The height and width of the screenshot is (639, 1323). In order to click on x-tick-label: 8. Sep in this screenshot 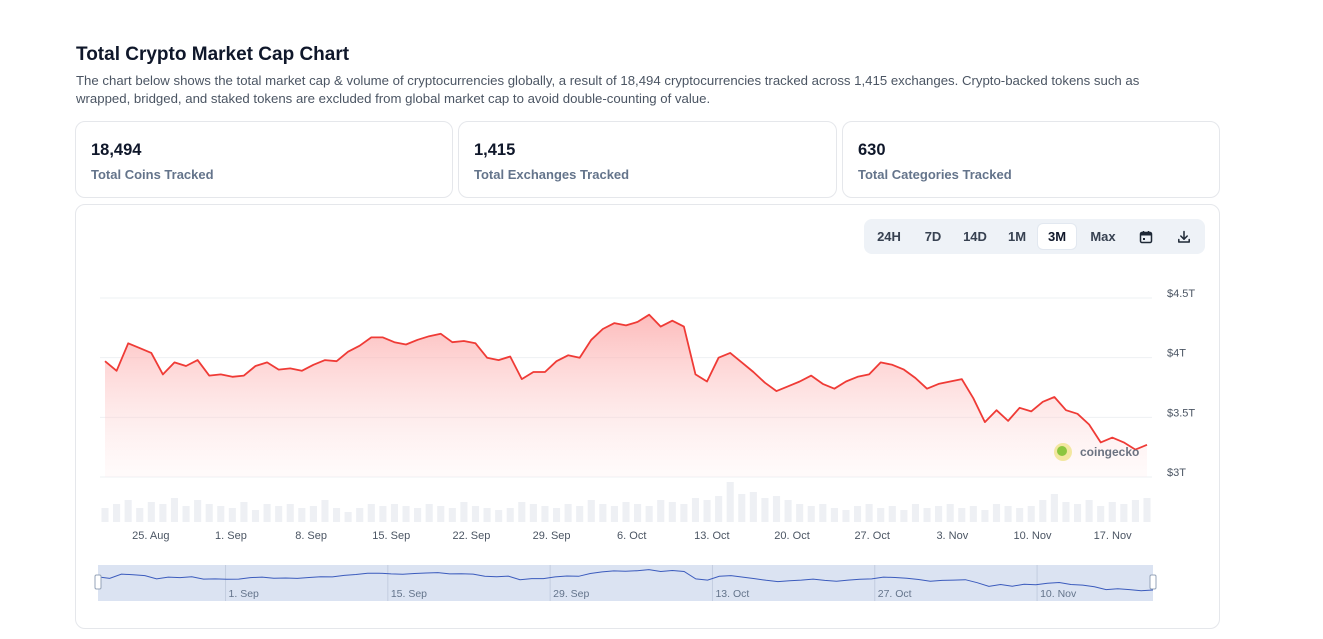, I will do `click(311, 536)`.